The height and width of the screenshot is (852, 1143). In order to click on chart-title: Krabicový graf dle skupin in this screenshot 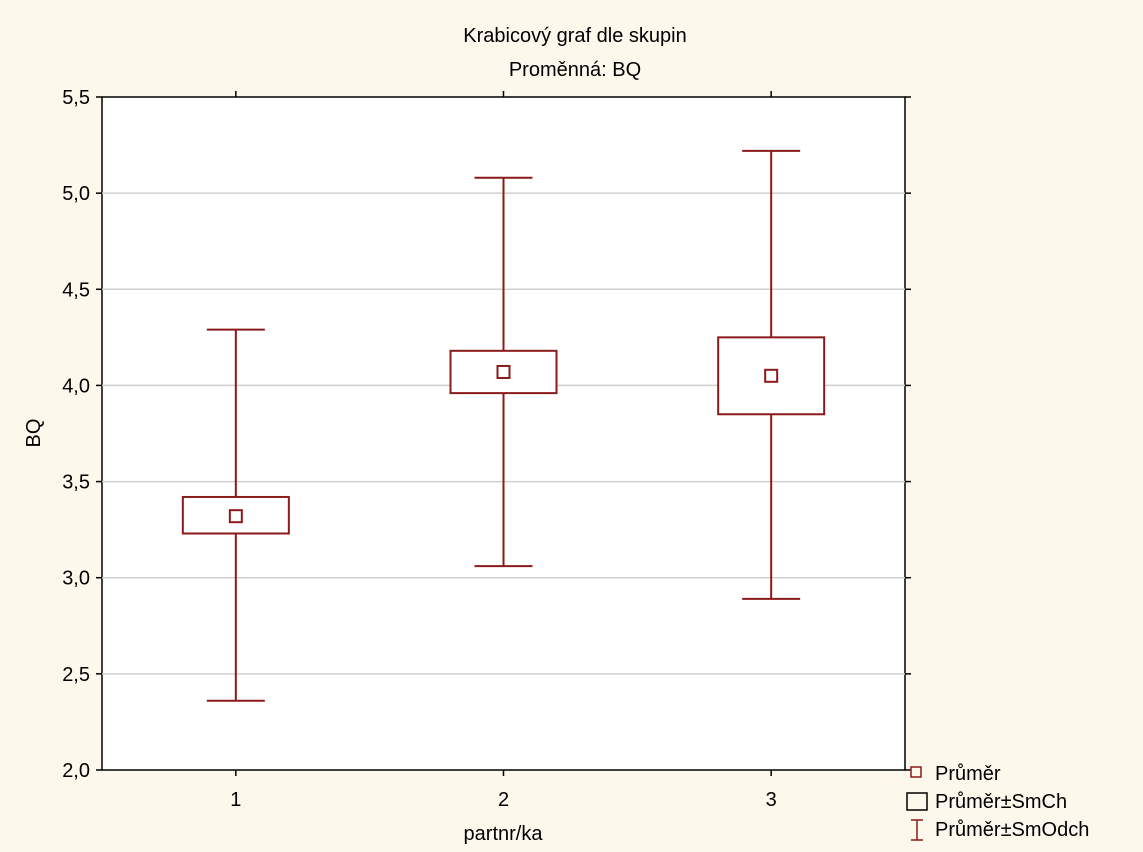, I will do `click(574, 36)`.